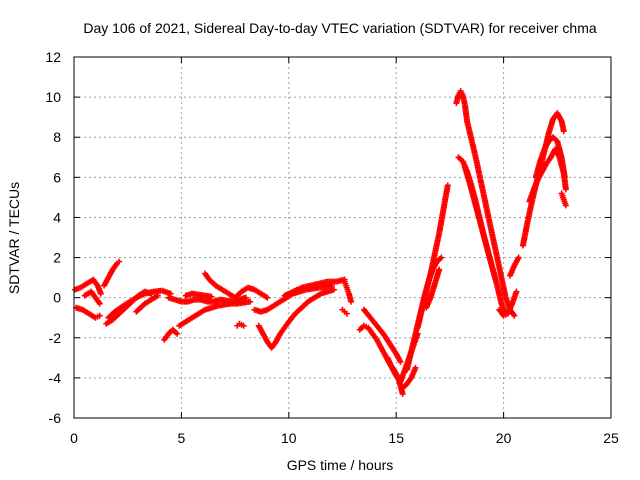 This screenshot has width=640, height=480. I want to click on x-tick-label: 25, so click(611, 438).